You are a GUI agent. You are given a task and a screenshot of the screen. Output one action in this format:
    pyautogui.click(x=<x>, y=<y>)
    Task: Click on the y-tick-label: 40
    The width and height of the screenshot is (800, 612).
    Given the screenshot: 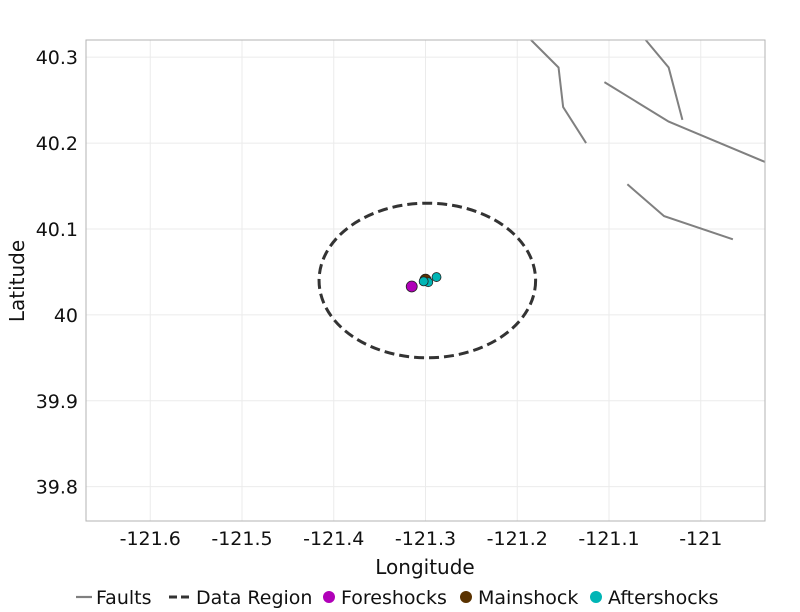 What is the action you would take?
    pyautogui.click(x=66, y=316)
    